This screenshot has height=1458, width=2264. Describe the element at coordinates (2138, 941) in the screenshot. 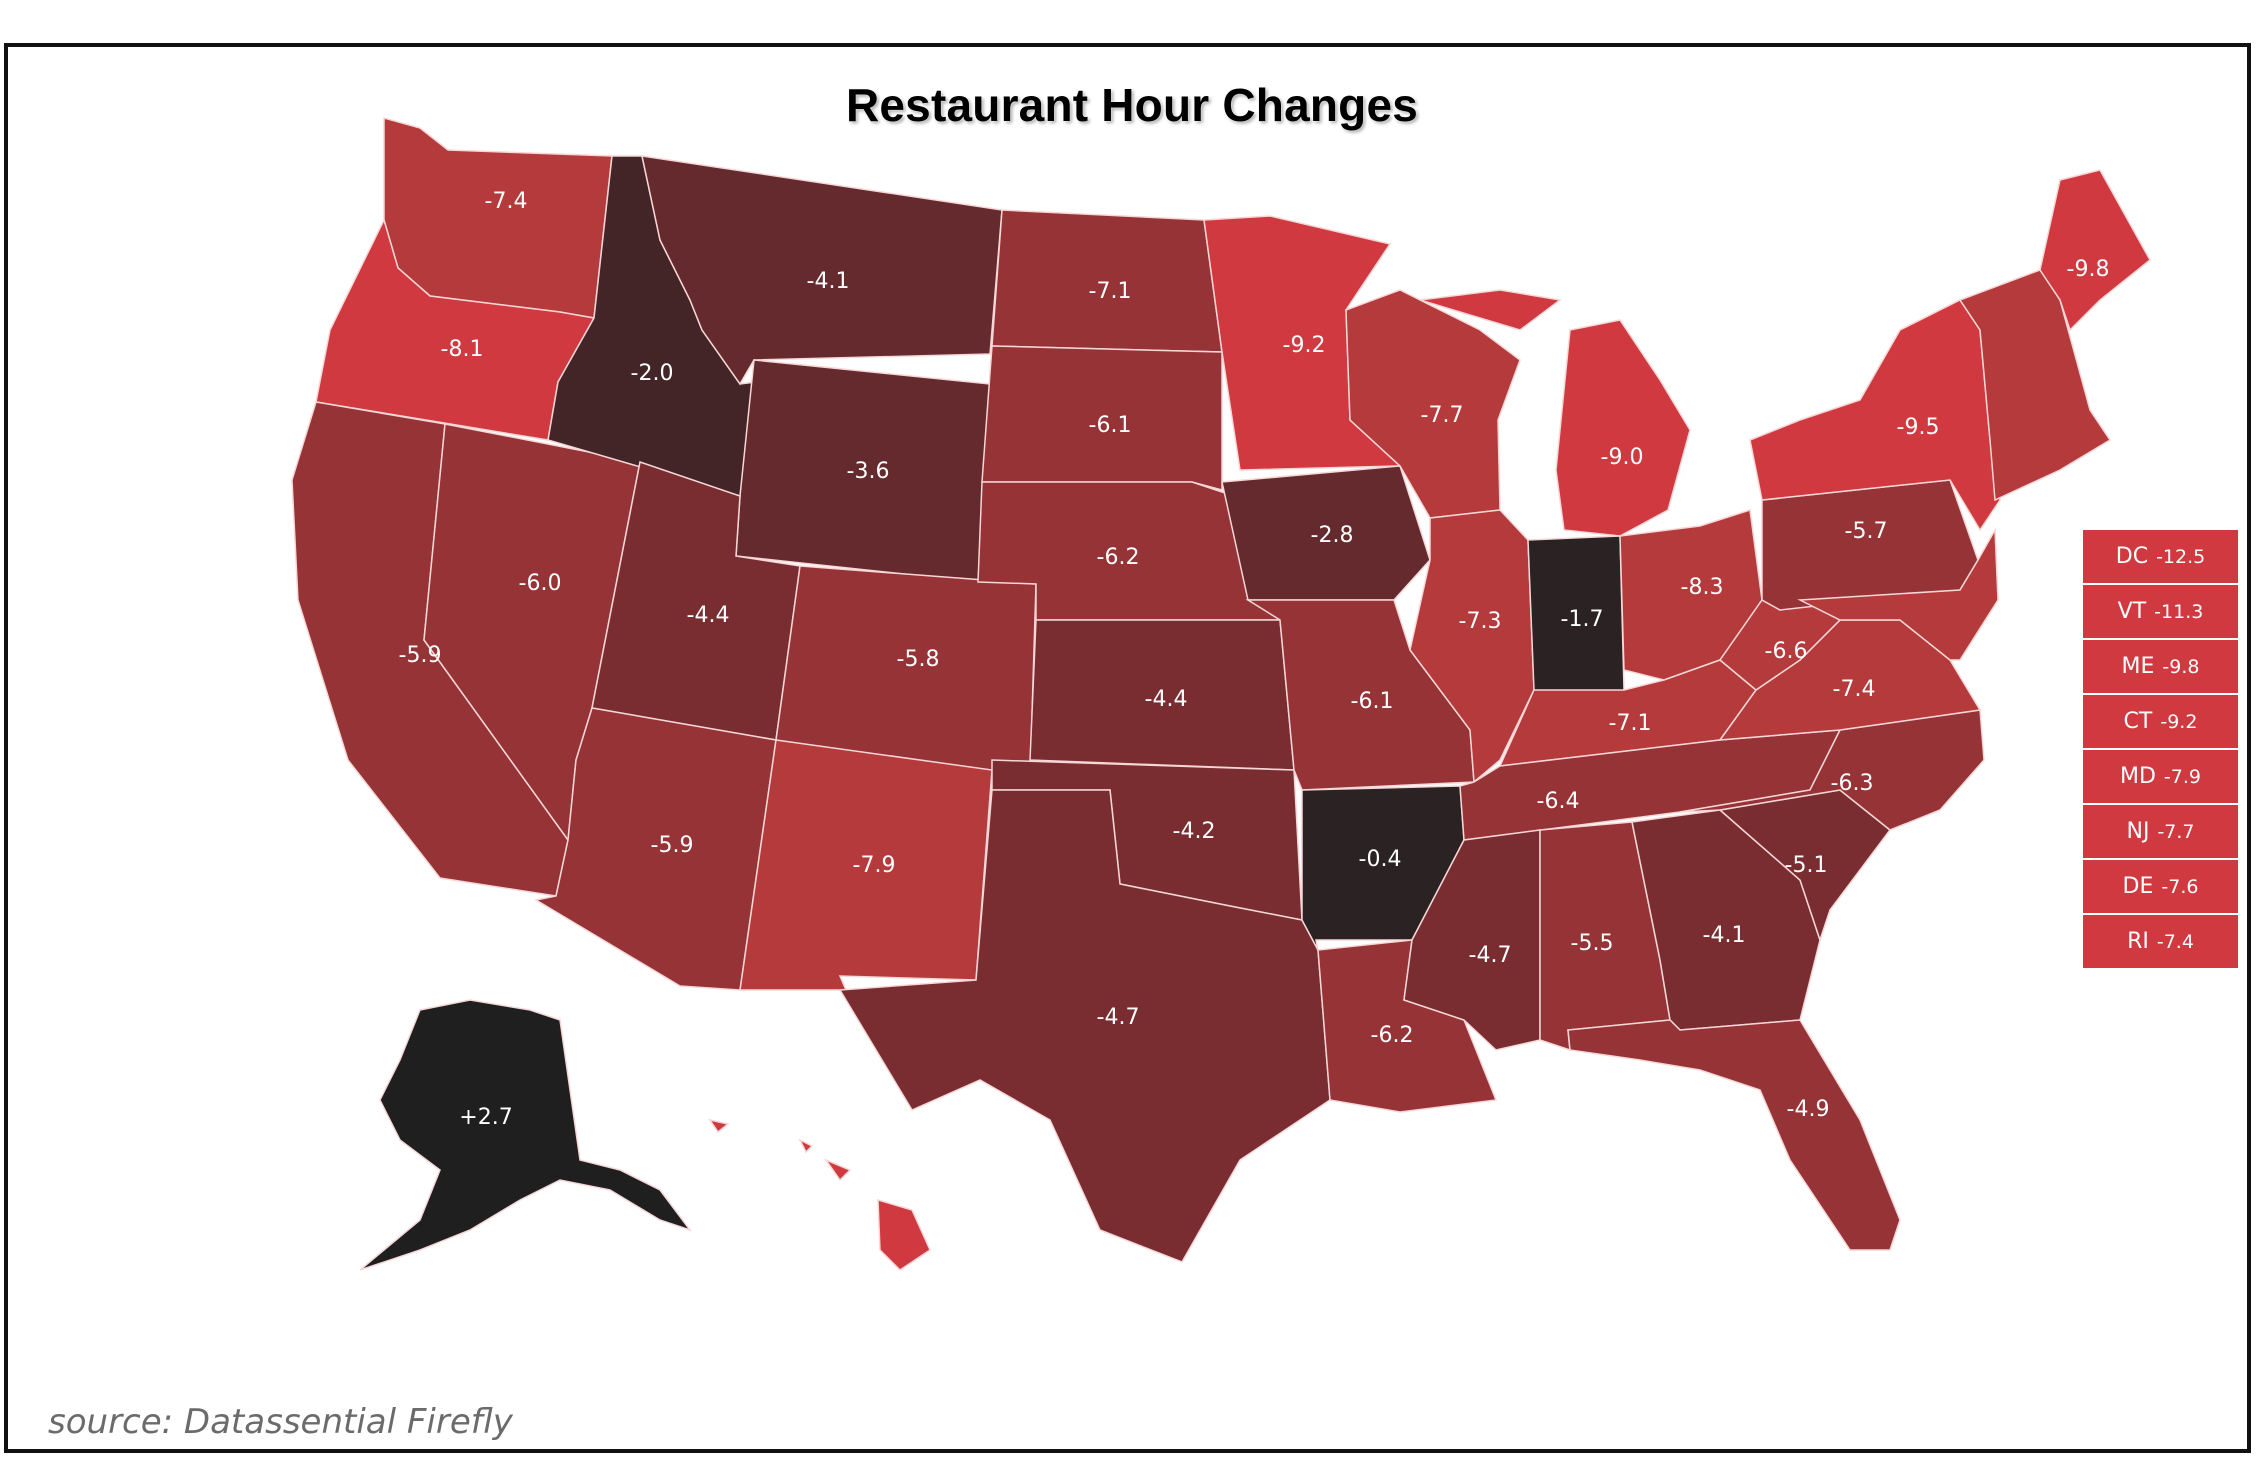

I see `legend-abbr: RI` at that location.